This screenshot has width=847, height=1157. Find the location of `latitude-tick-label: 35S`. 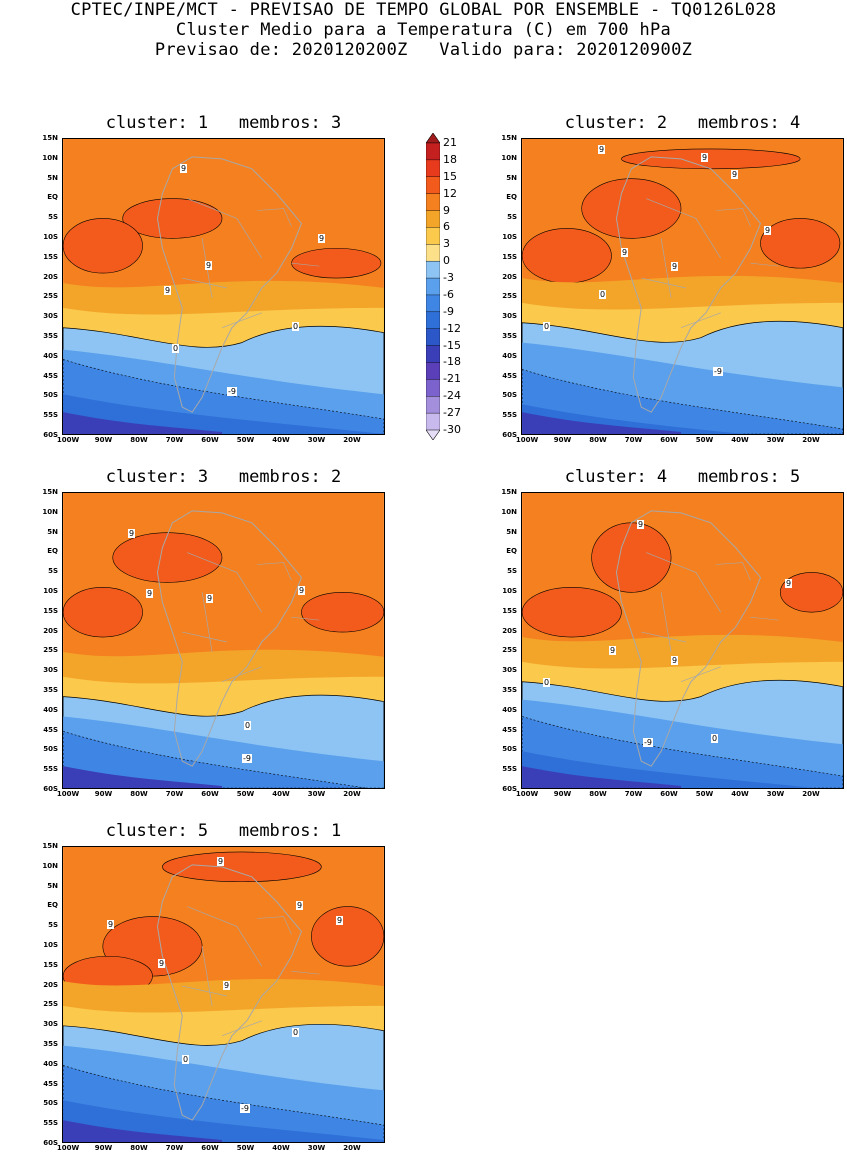

latitude-tick-label: 35S is located at coordinates (50, 690).